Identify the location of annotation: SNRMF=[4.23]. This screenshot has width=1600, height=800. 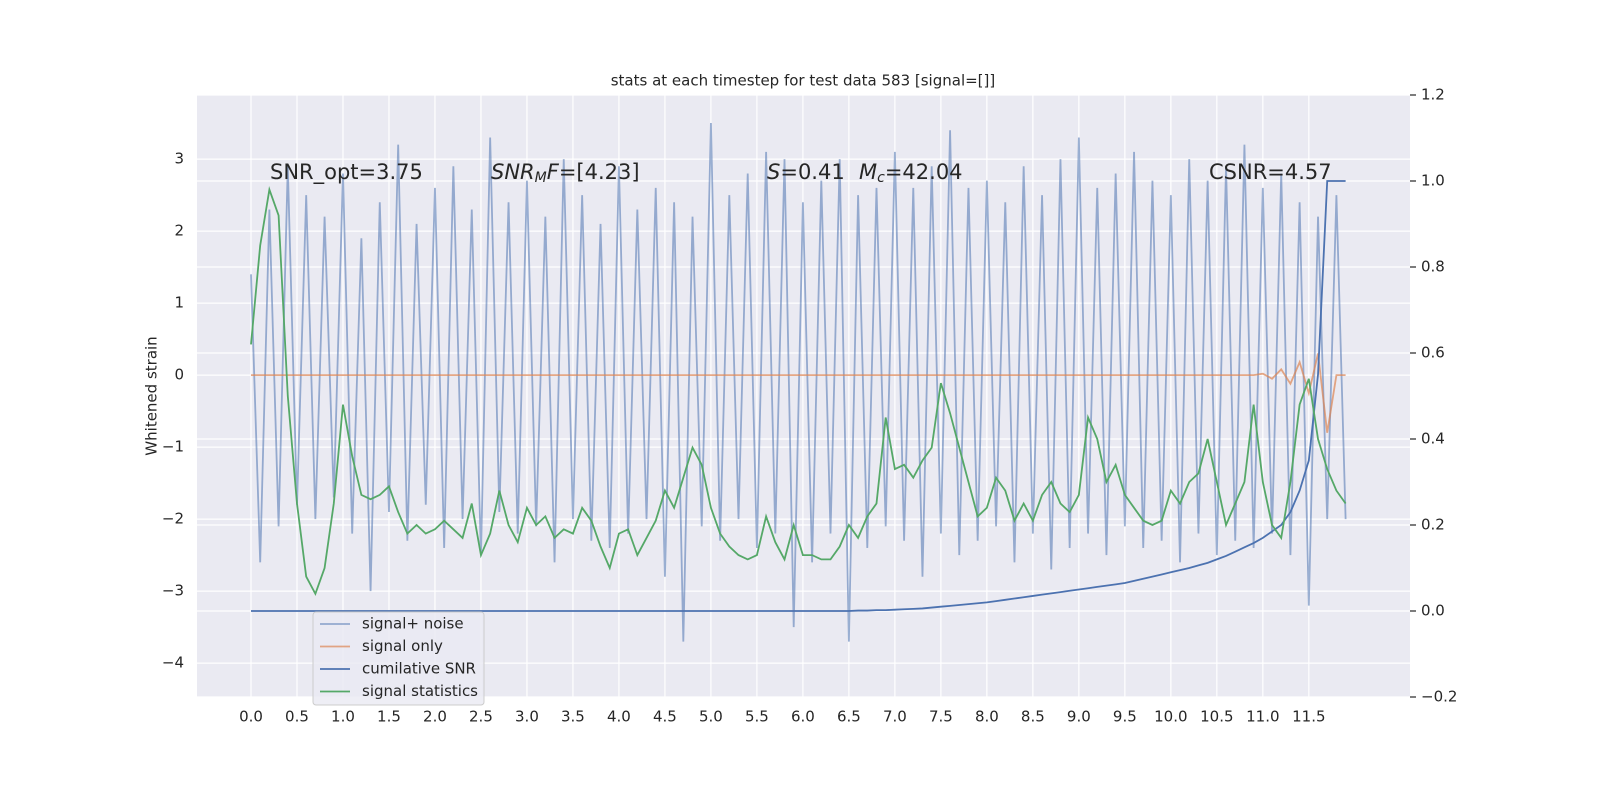
(565, 173).